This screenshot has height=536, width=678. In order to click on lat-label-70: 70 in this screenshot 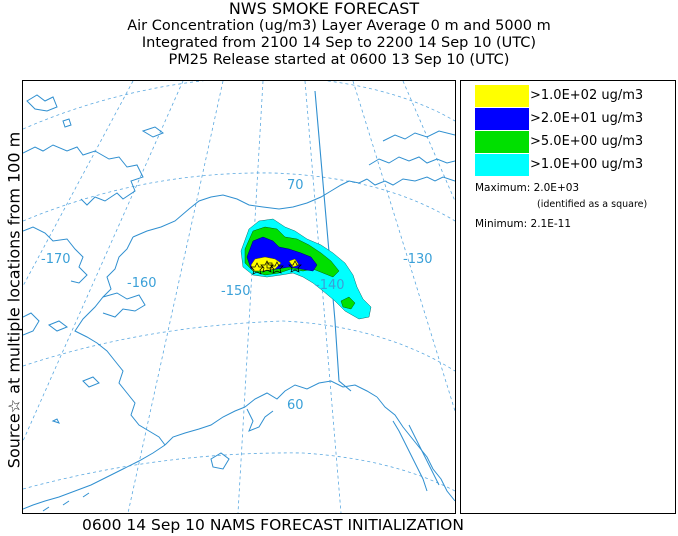, I will do `click(295, 185)`.